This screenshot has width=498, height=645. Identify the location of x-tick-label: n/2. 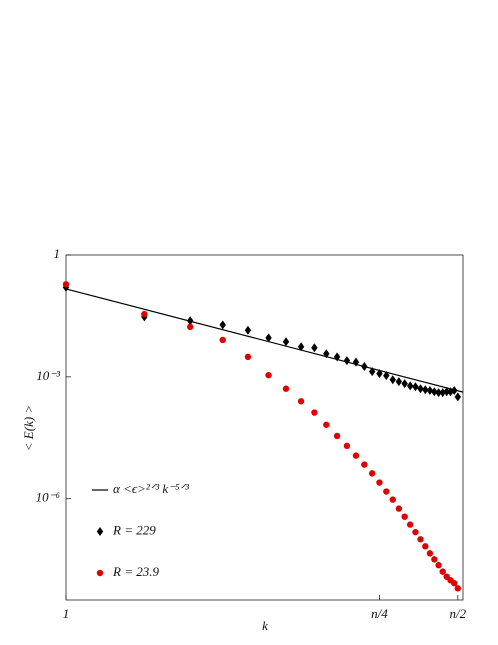
(458, 613).